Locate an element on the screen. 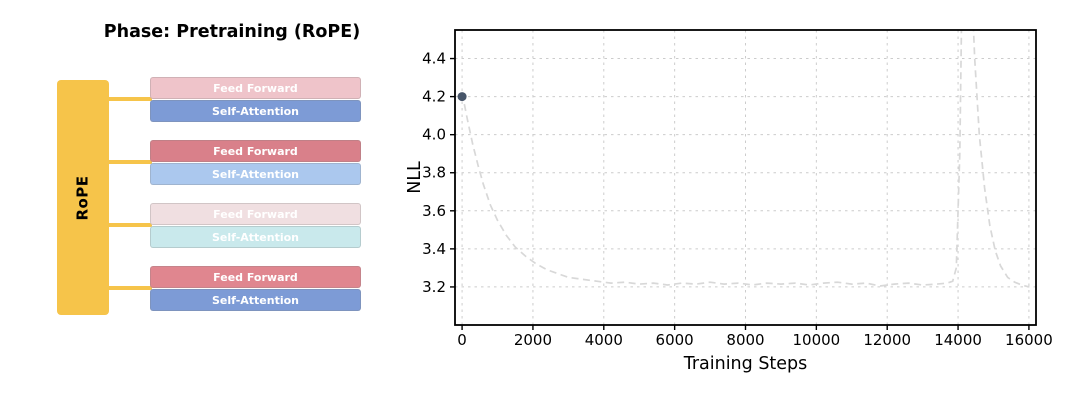 The height and width of the screenshot is (405, 1080). block-1-self-attention: Self-Attention is located at coordinates (255, 111).